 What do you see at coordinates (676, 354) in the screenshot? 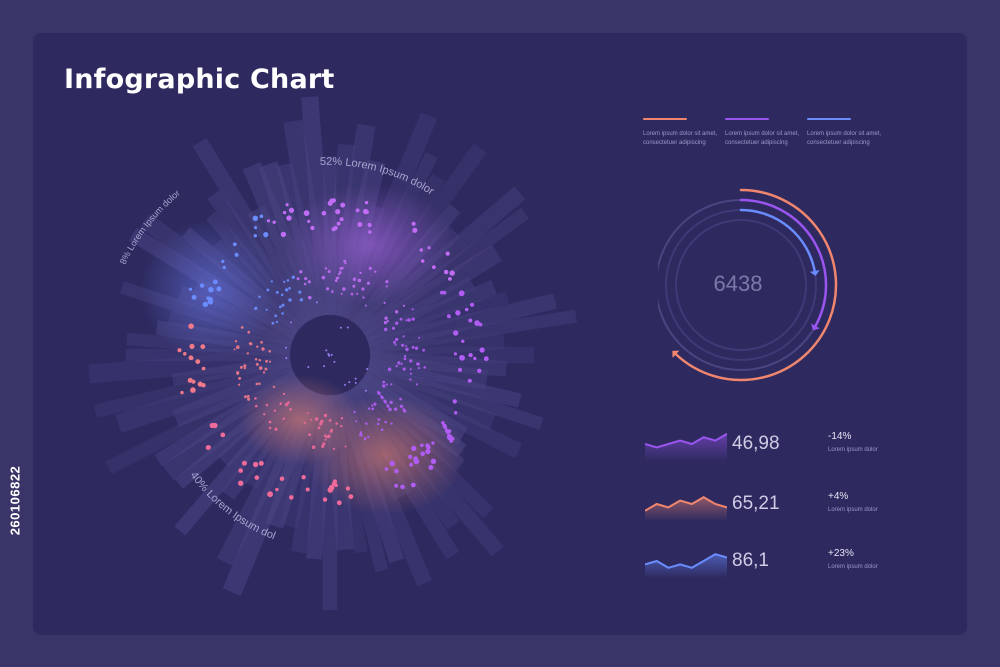
I see `arrow-icon` at bounding box center [676, 354].